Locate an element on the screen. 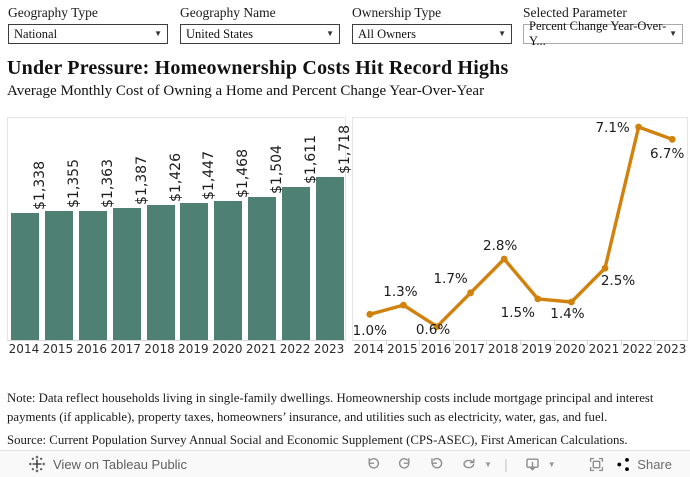 The width and height of the screenshot is (690, 477). filter-geography-name: Geography Name United States ▼ is located at coordinates (260, 24).